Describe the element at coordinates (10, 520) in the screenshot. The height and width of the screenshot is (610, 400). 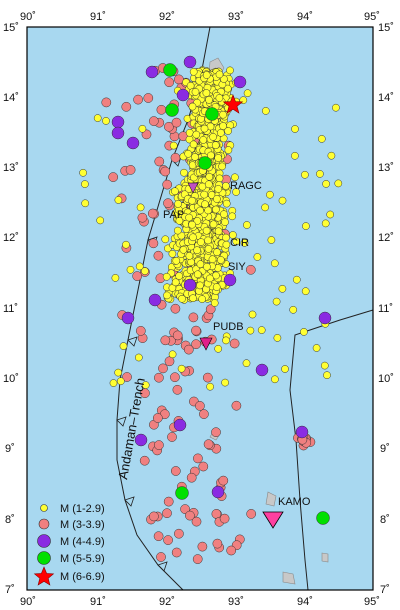
I see `lat-tick-label: 8˚` at that location.